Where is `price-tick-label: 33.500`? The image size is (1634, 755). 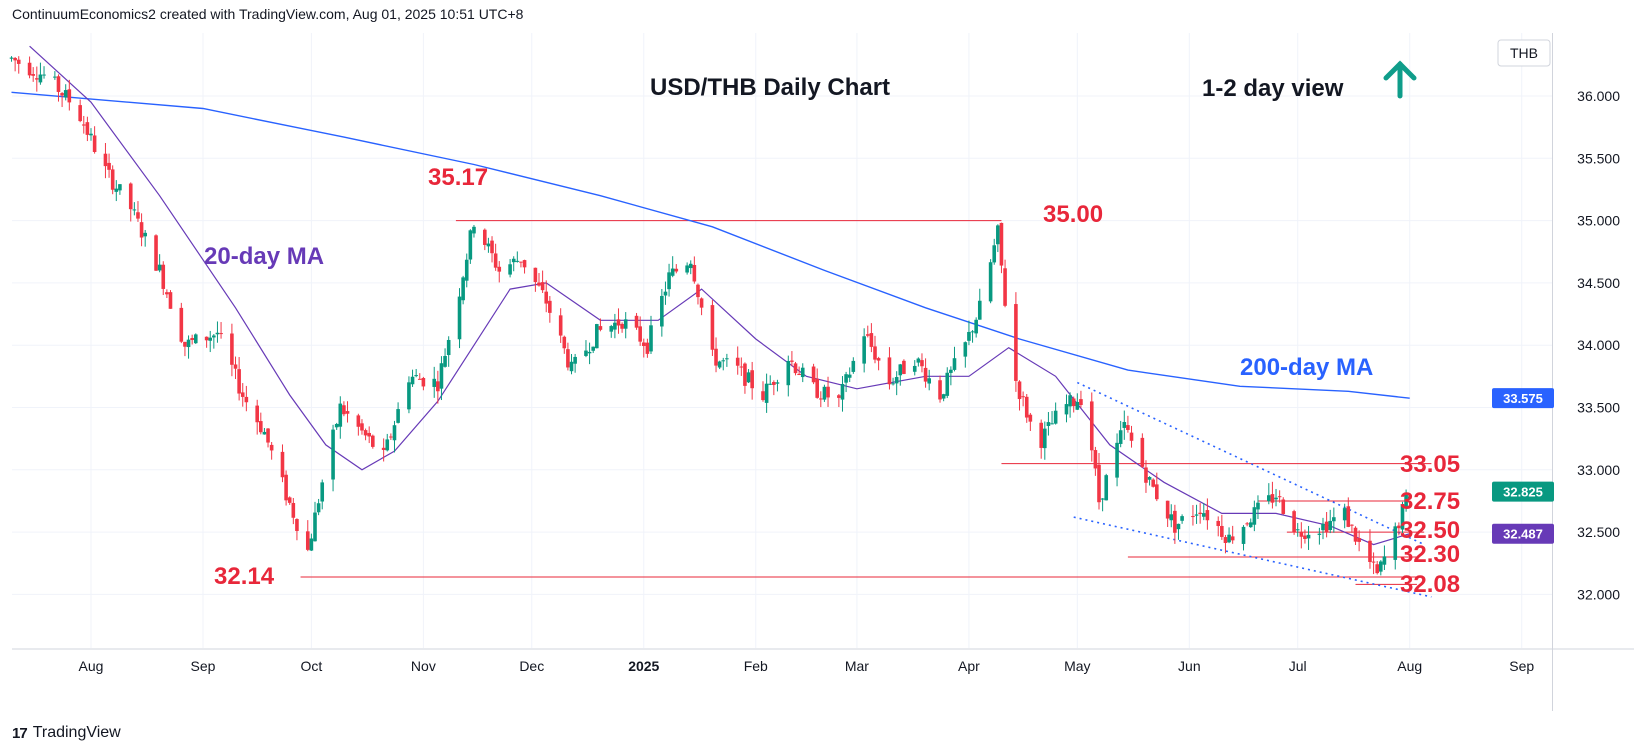
price-tick-label: 33.500 is located at coordinates (1598, 408).